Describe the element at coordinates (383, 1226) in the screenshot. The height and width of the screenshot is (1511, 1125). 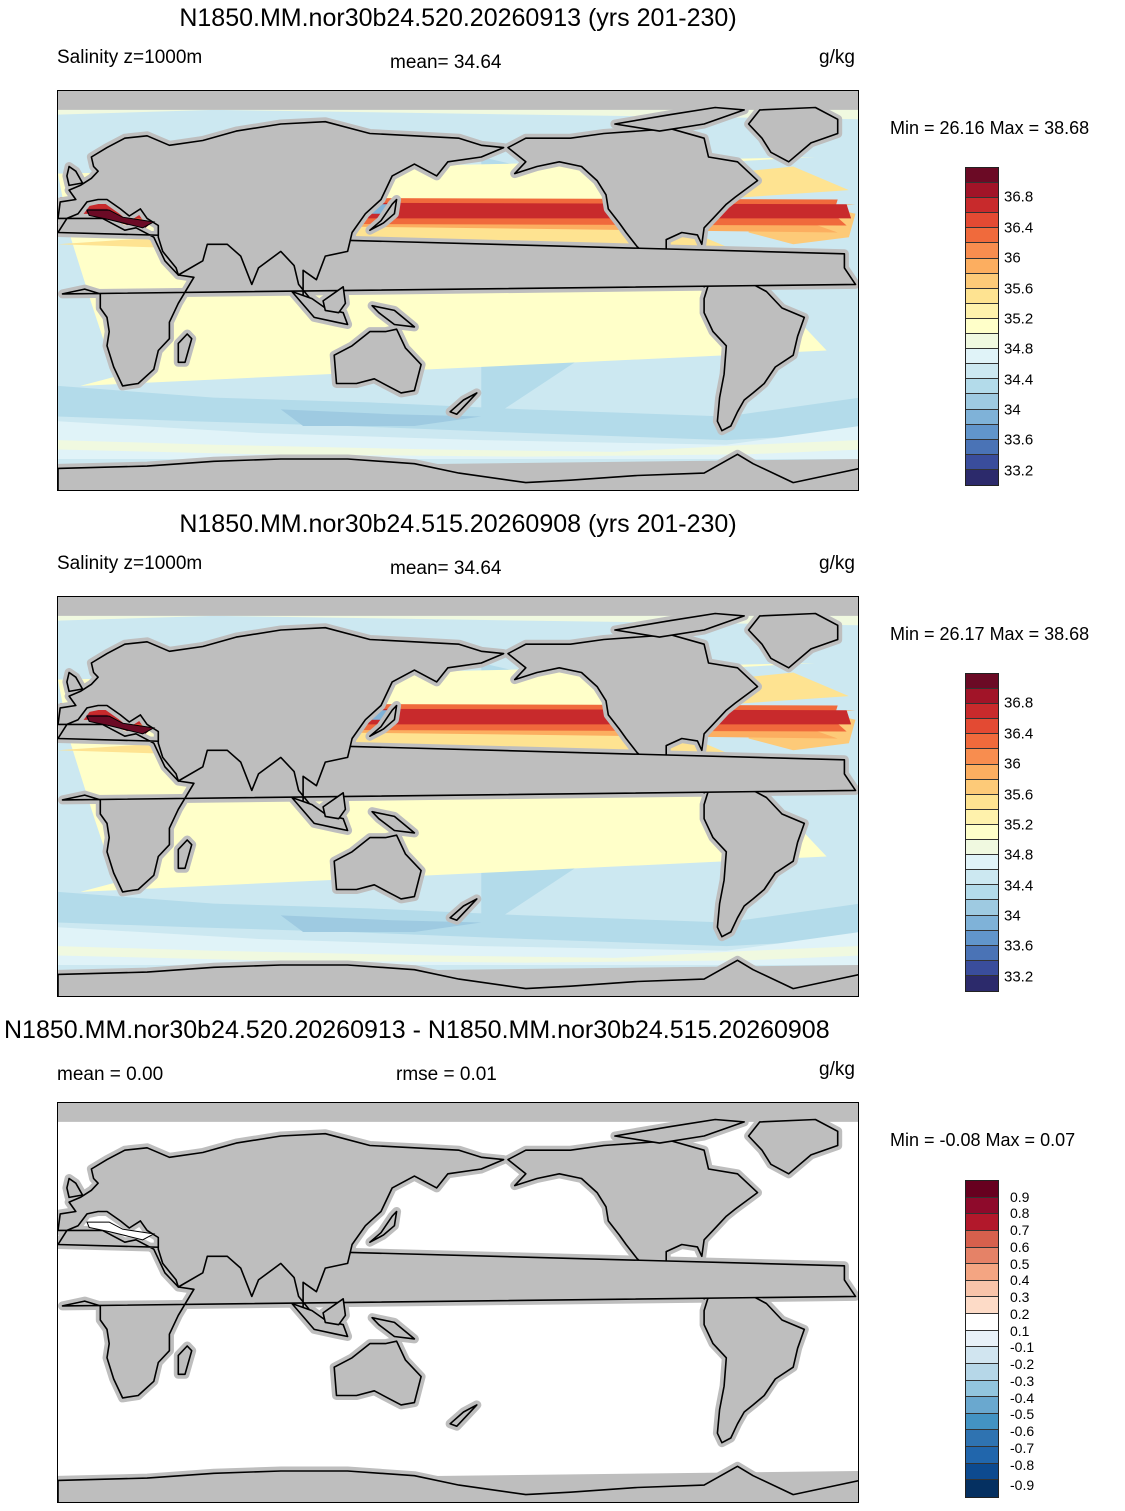
I see `continent-japan` at that location.